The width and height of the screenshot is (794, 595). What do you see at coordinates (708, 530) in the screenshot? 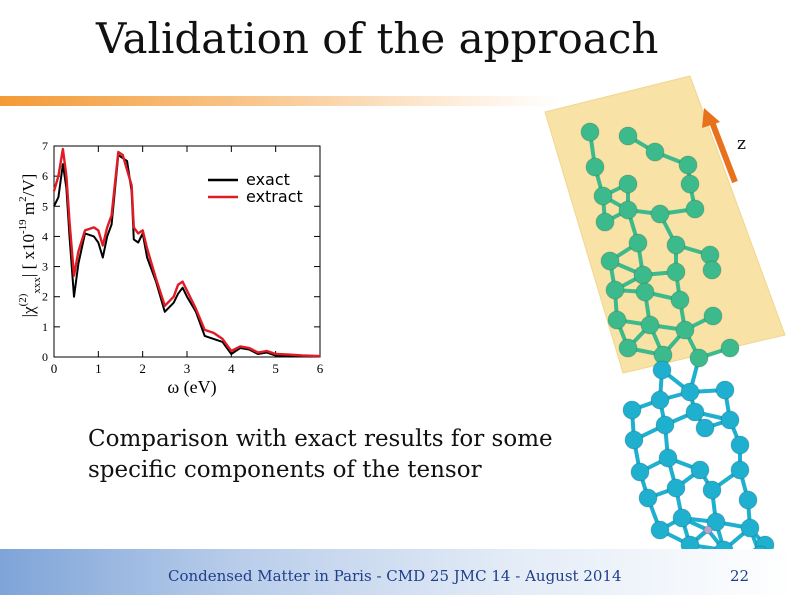
I see `hydrogen-atom` at bounding box center [708, 530].